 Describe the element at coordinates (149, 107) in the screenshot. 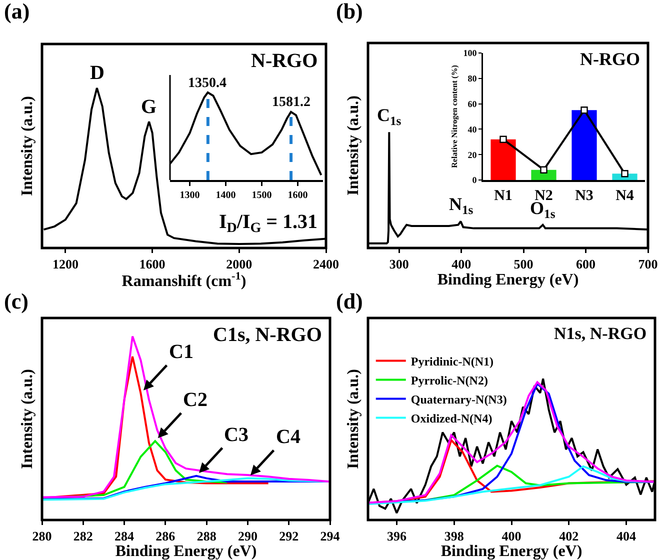

I see `annotation: G` at that location.